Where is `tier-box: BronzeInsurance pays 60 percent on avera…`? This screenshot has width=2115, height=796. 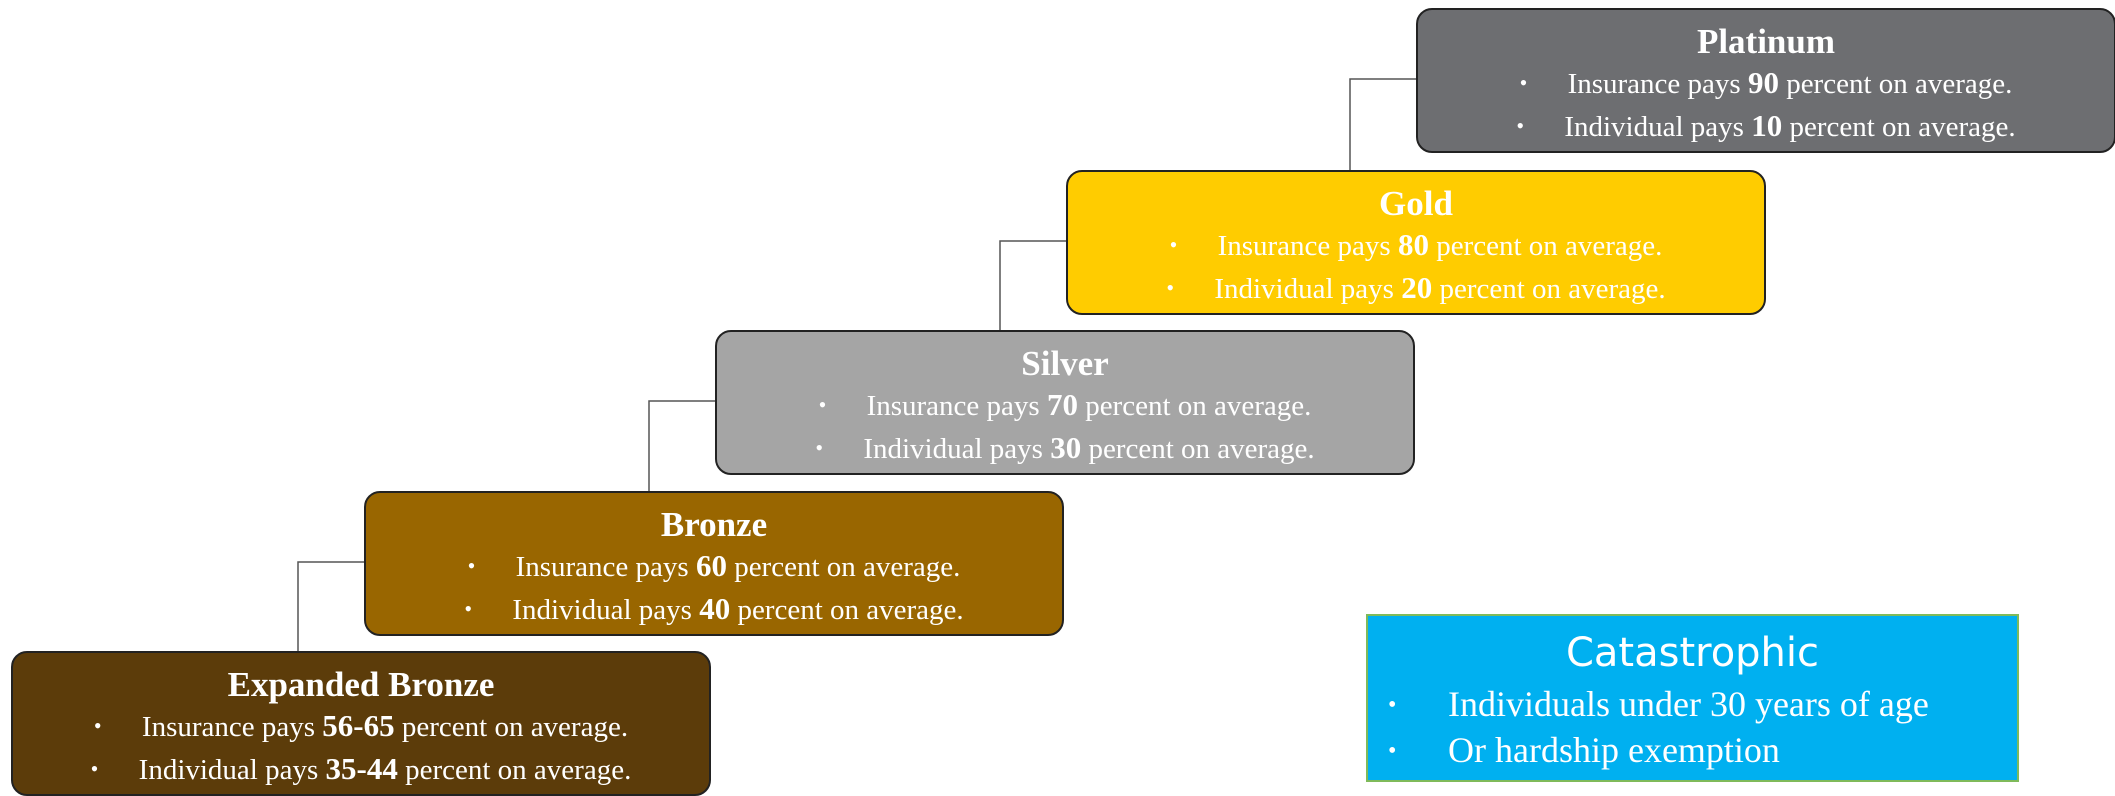 tier-box: BronzeInsurance pays 60 percent on avera… is located at coordinates (714, 563).